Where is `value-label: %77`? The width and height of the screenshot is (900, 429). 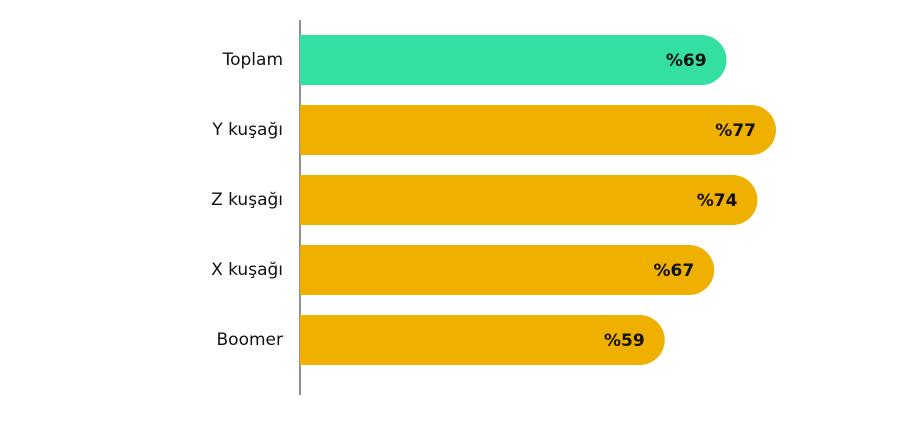
value-label: %77 is located at coordinates (735, 131).